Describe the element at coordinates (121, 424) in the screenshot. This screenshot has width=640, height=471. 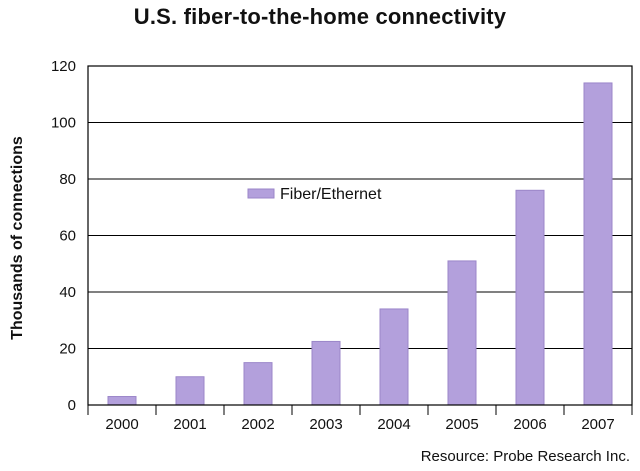
I see `x-tick-label: 2000` at that location.